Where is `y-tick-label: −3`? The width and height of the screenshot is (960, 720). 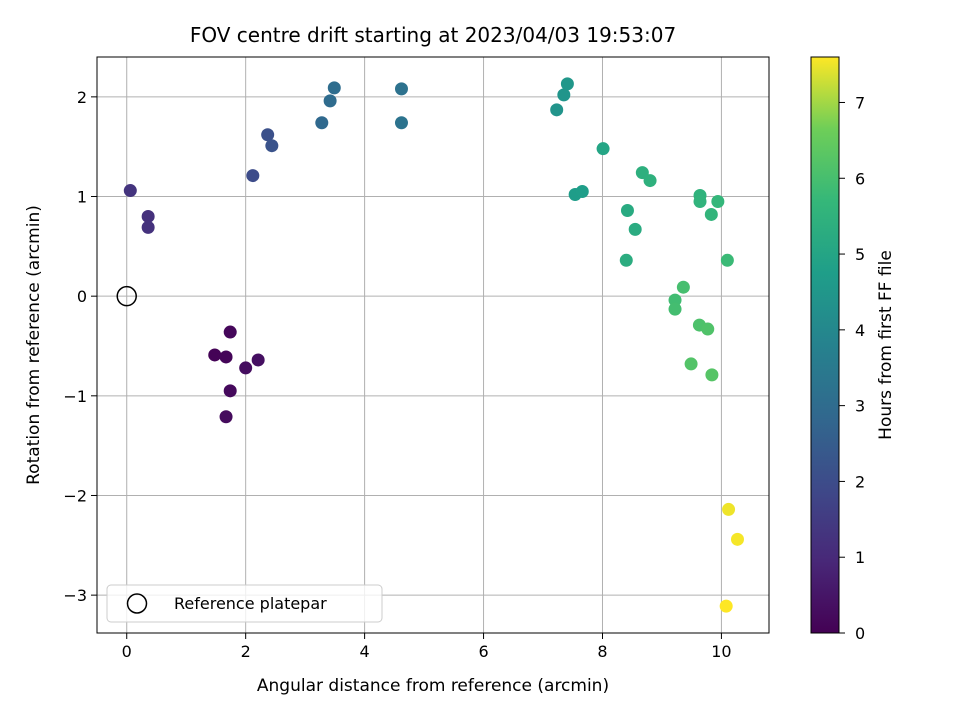
y-tick-label: −3 is located at coordinates (75, 595).